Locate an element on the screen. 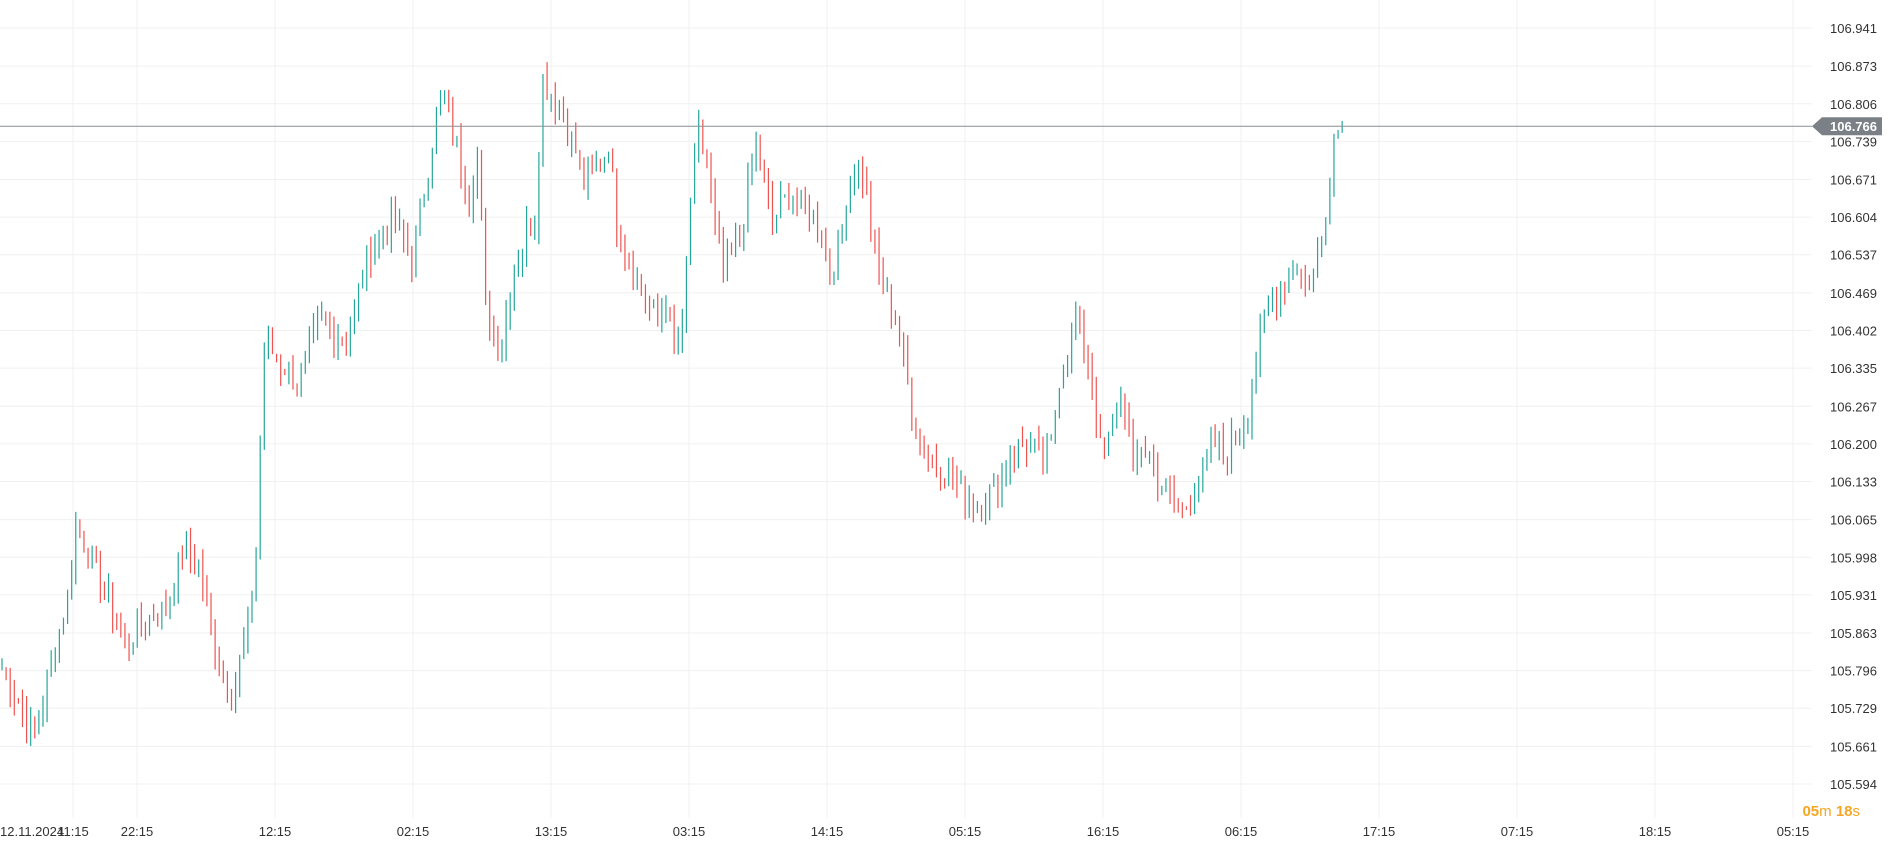  countdown-seconds: 18 is located at coordinates (1844, 811).